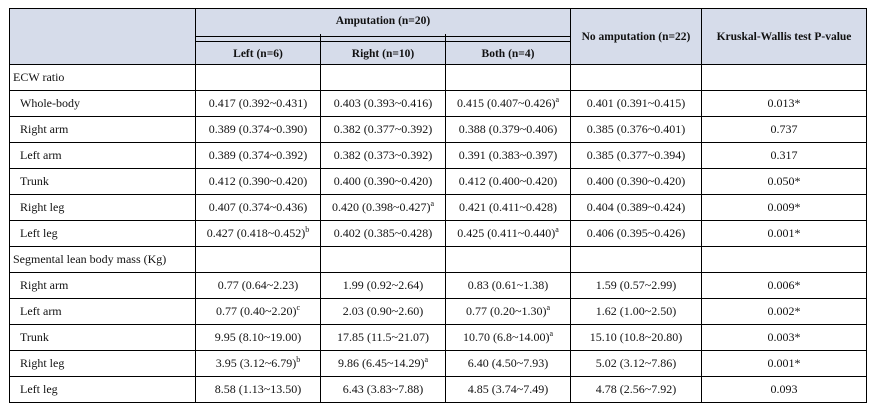 This screenshot has height=418, width=873. What do you see at coordinates (258, 233) in the screenshot?
I see `left-value-cell: 0.427 (0.418~0.452)b` at bounding box center [258, 233].